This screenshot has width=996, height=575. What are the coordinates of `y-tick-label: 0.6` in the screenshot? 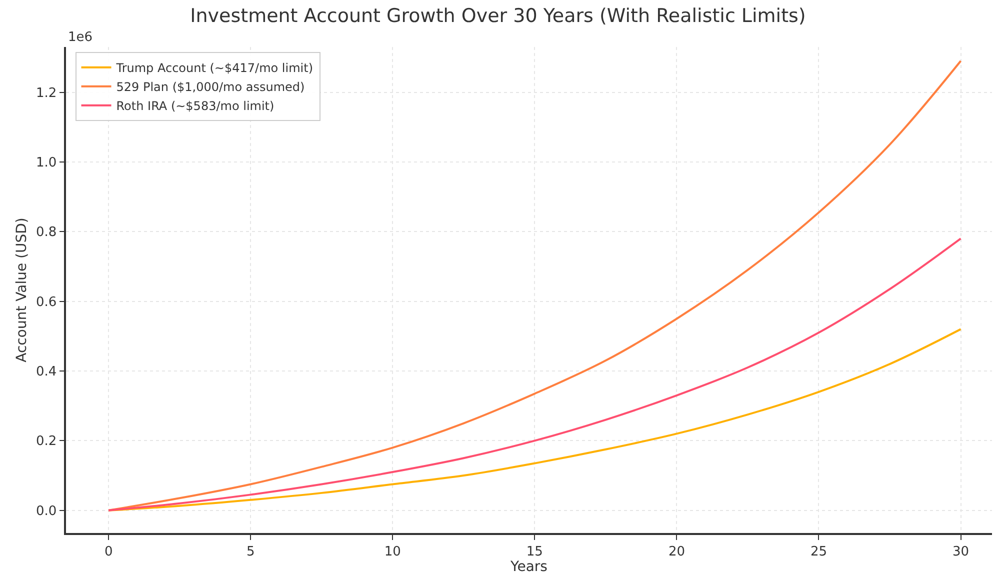 It's located at (46, 302).